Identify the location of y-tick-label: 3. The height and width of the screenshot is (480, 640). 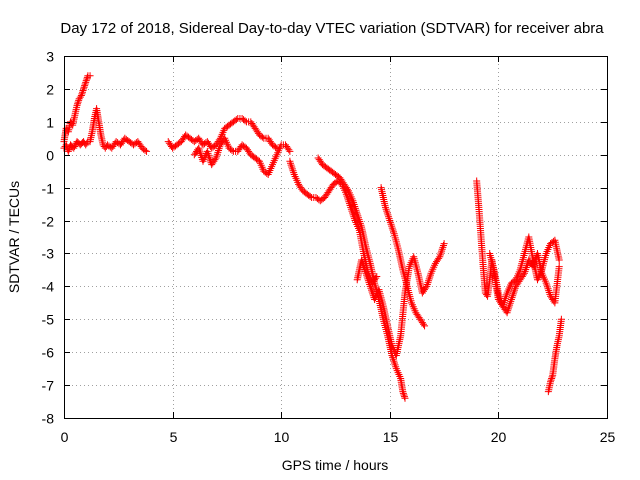
(50, 57).